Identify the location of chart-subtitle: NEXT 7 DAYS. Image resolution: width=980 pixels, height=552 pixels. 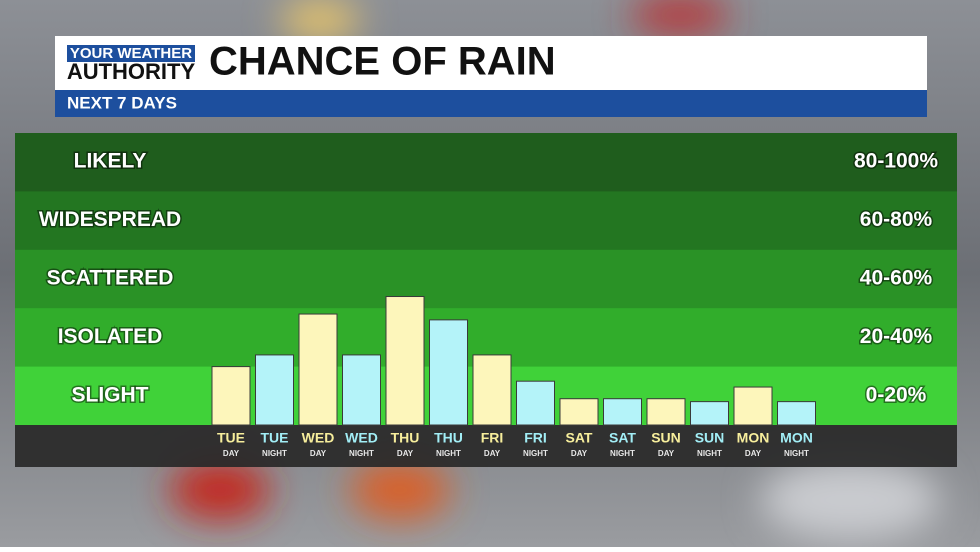
(122, 102).